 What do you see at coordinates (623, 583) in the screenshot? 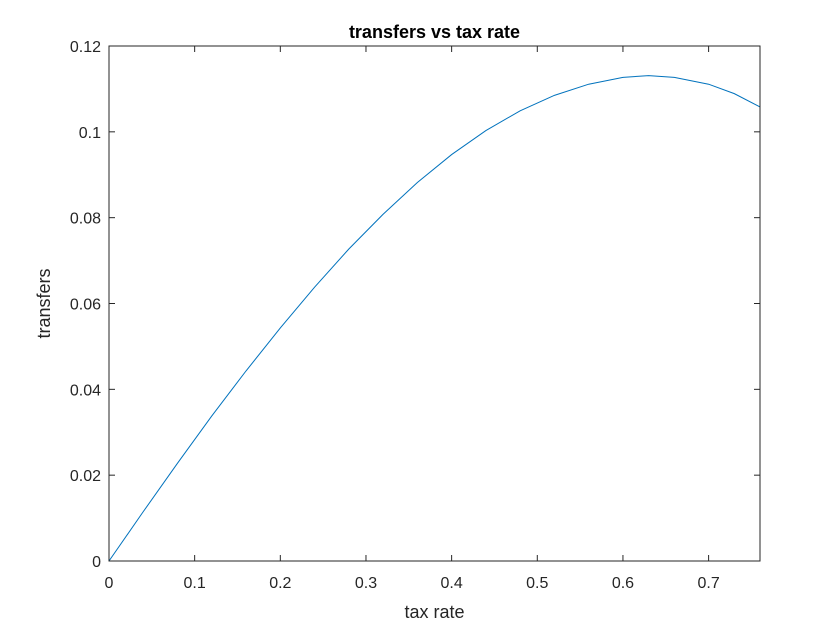
I see `x-tick-label: 0.6` at bounding box center [623, 583].